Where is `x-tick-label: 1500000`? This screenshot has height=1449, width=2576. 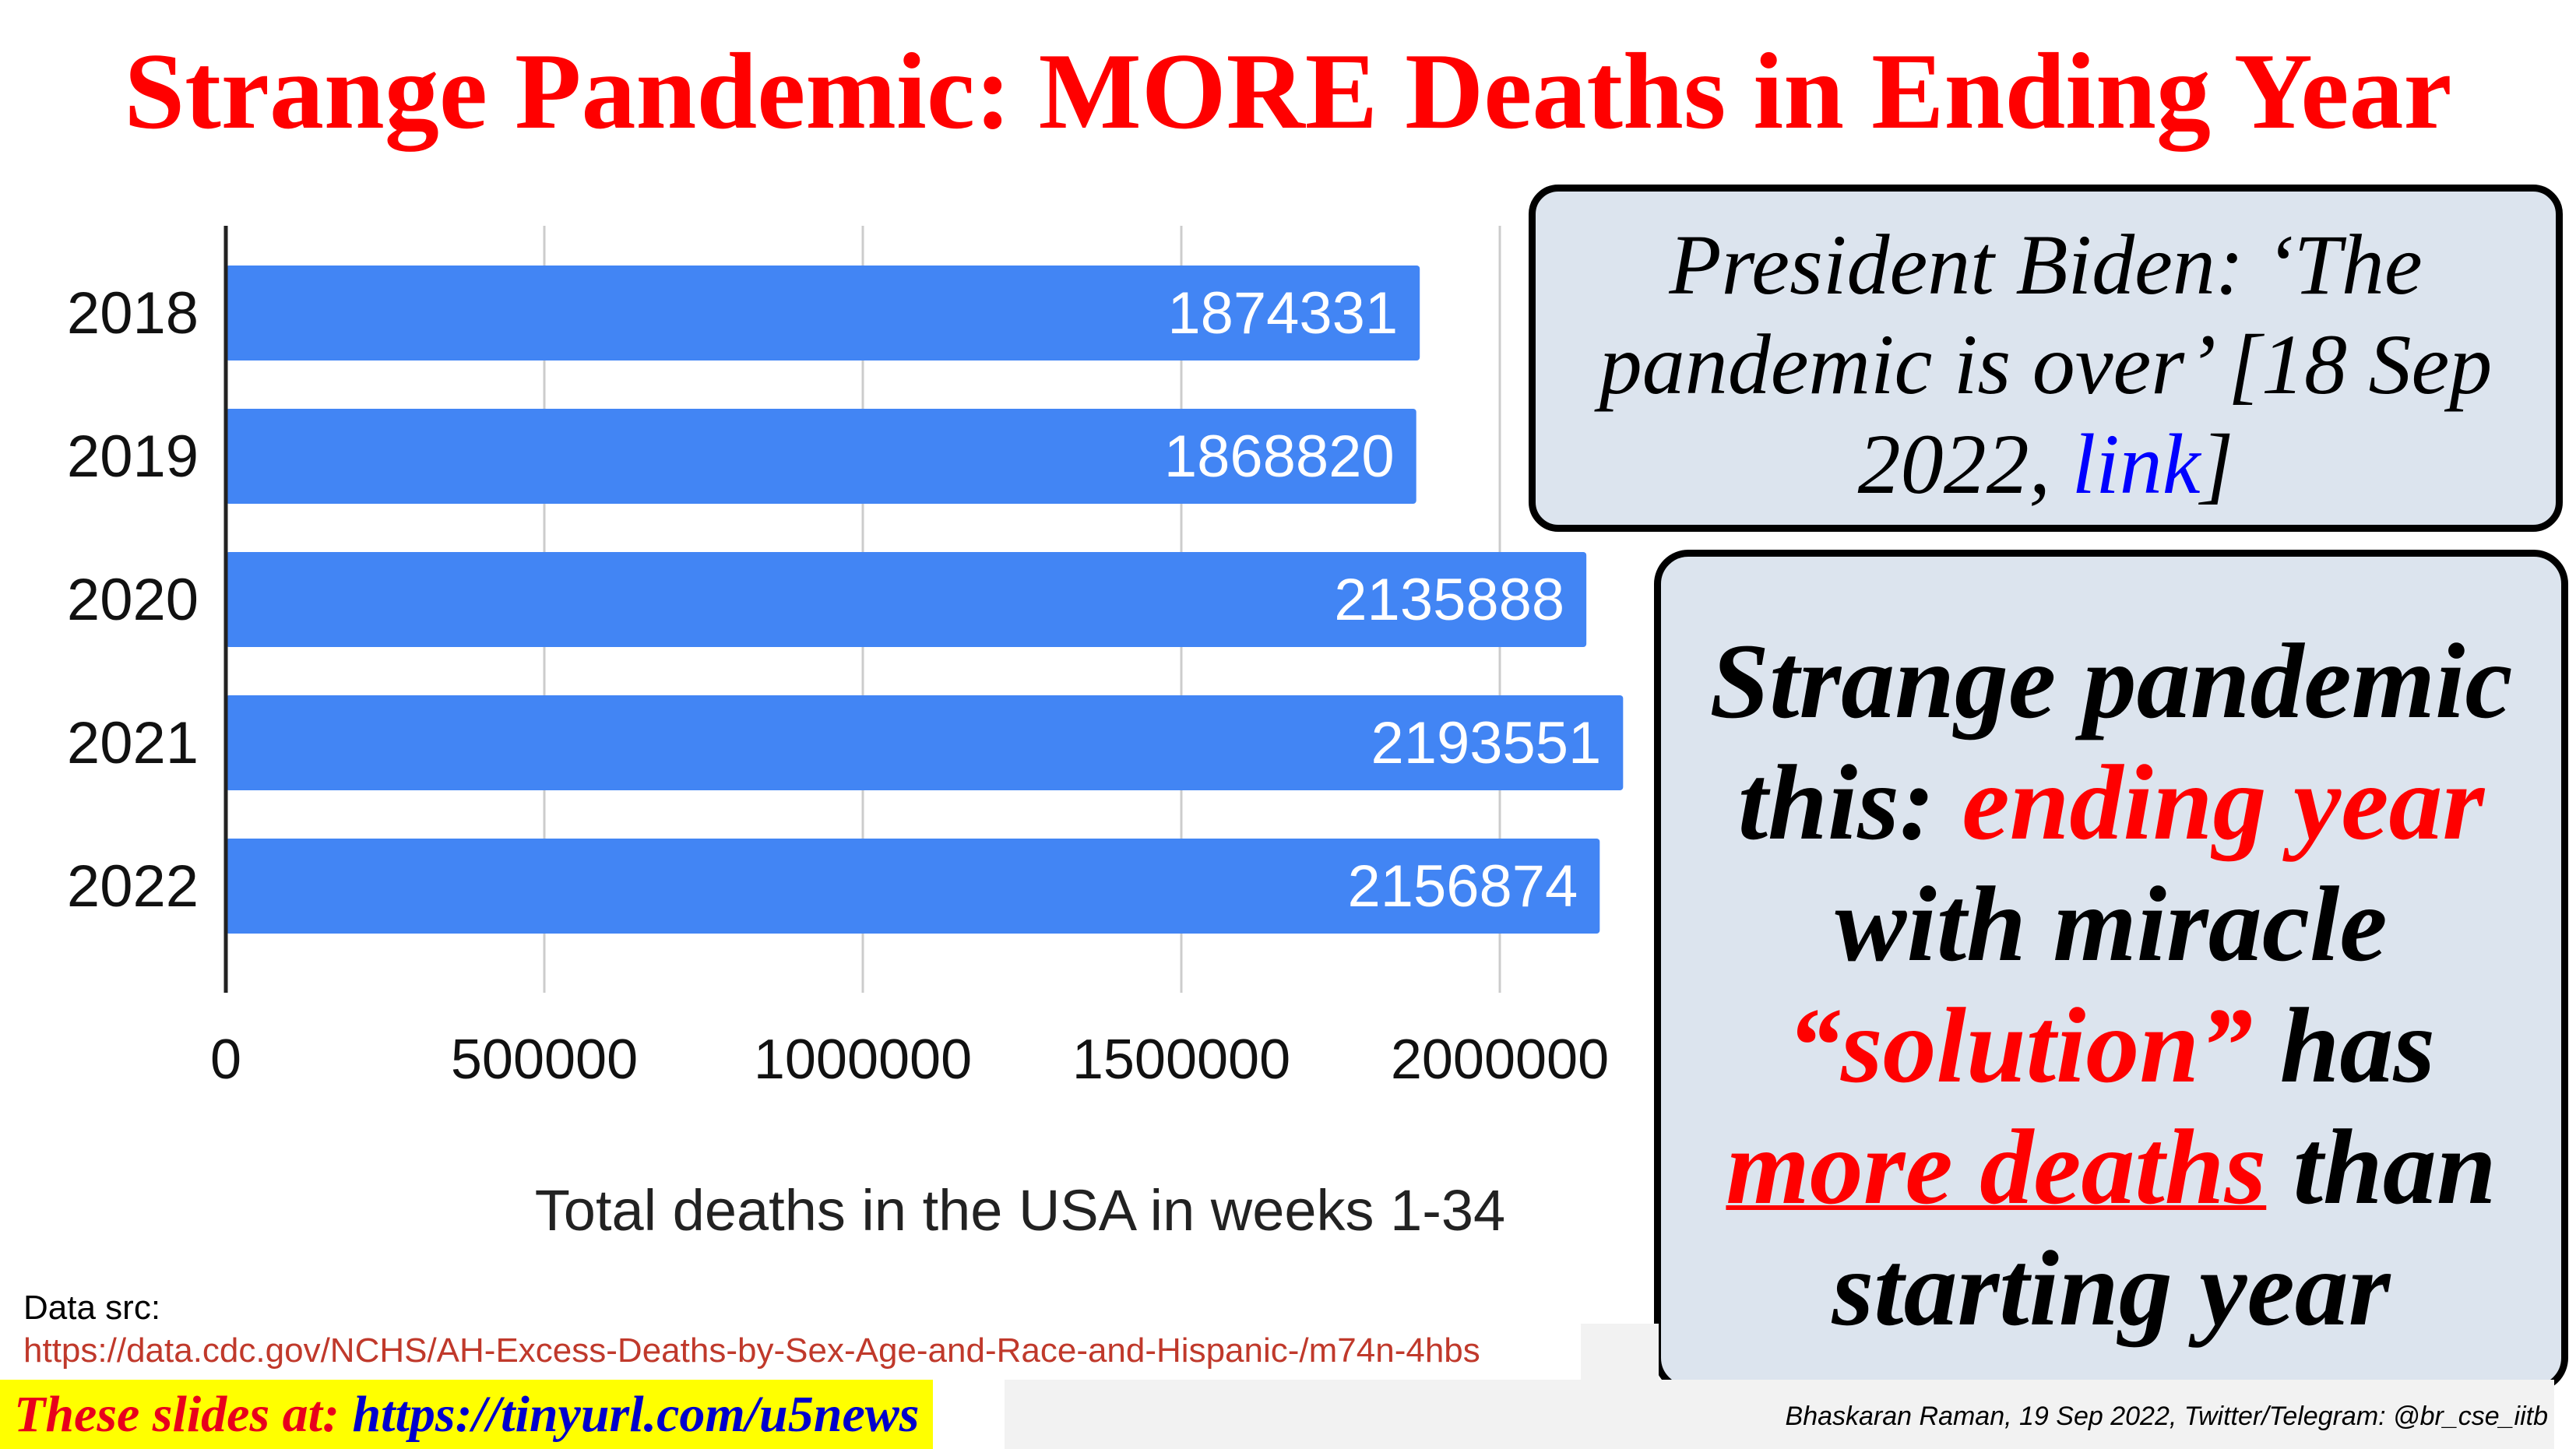 x-tick-label: 1500000 is located at coordinates (1181, 1060).